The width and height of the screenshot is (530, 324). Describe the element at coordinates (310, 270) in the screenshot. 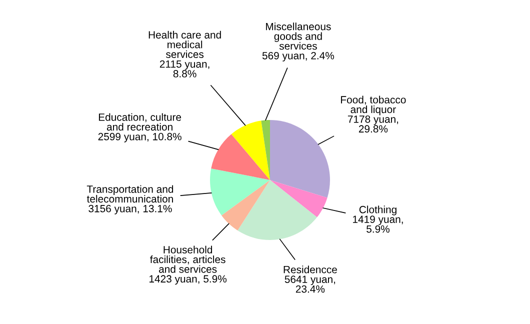

I see `slice-label: Residencce` at that location.